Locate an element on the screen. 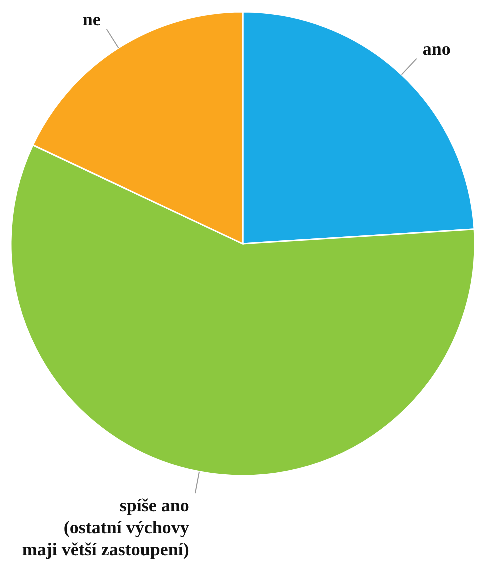  slice-label: ano is located at coordinates (436, 48).